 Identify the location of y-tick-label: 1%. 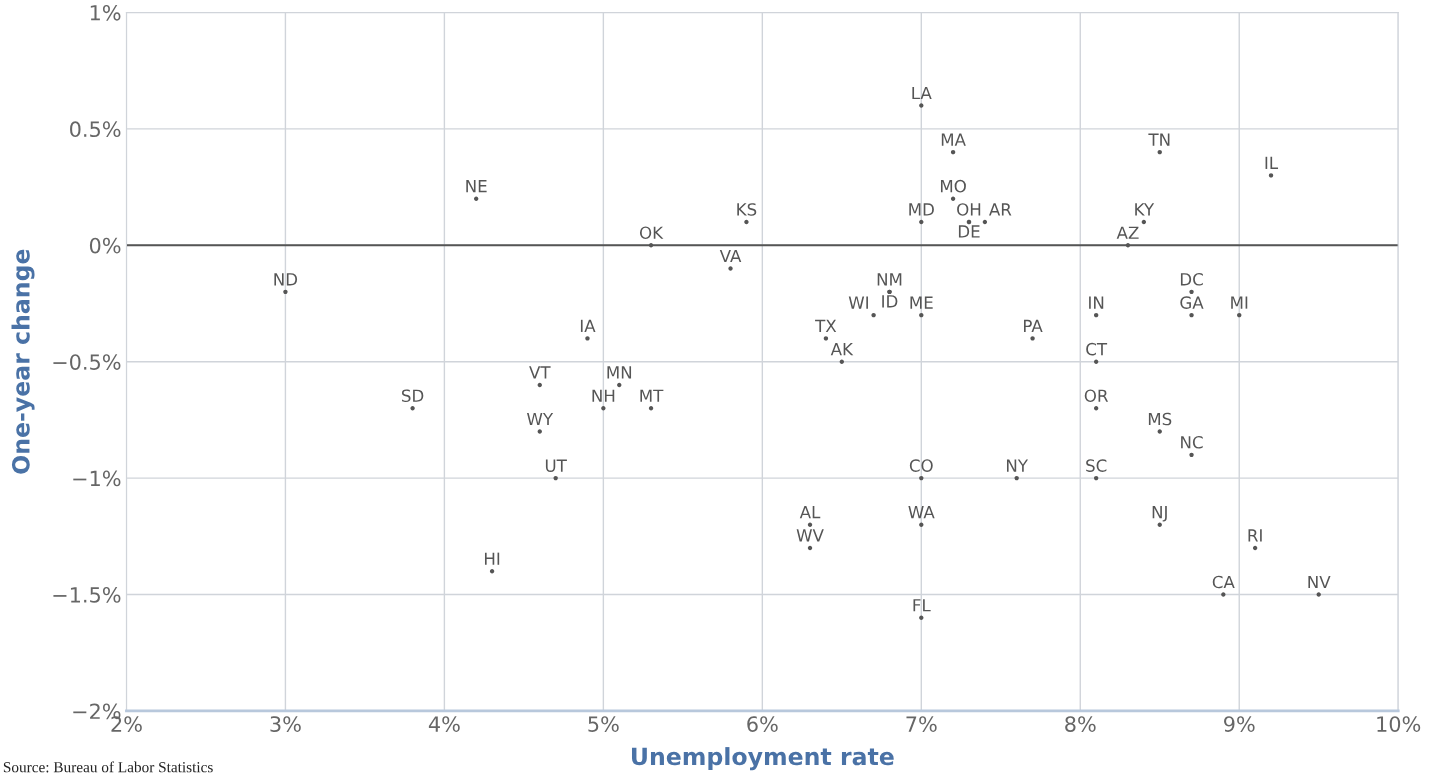
(105, 12).